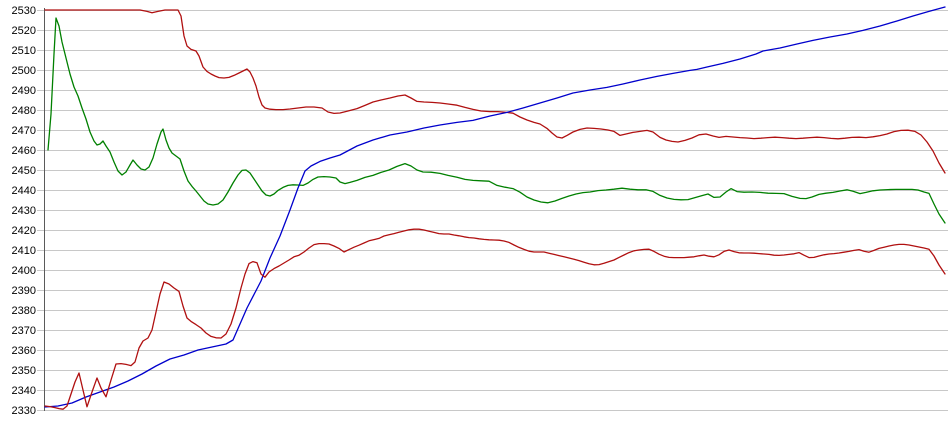 The width and height of the screenshot is (950, 435). Describe the element at coordinates (24, 191) in the screenshot. I see `y-axis-tick-label: 2440` at that location.